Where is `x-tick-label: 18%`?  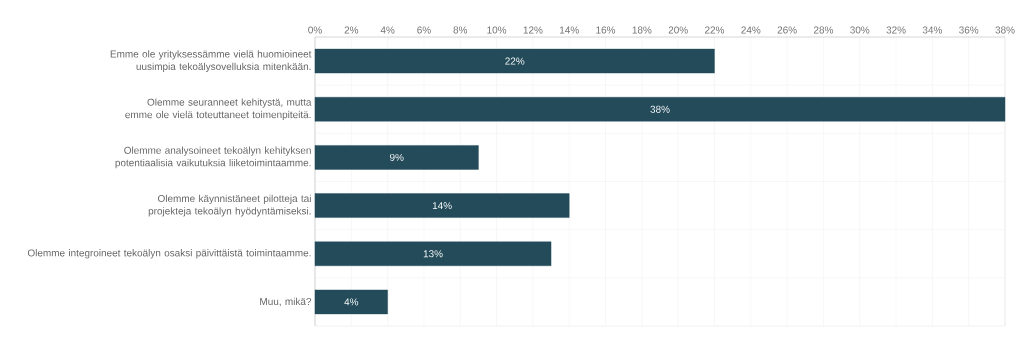
x-tick-label: 18% is located at coordinates (642, 30).